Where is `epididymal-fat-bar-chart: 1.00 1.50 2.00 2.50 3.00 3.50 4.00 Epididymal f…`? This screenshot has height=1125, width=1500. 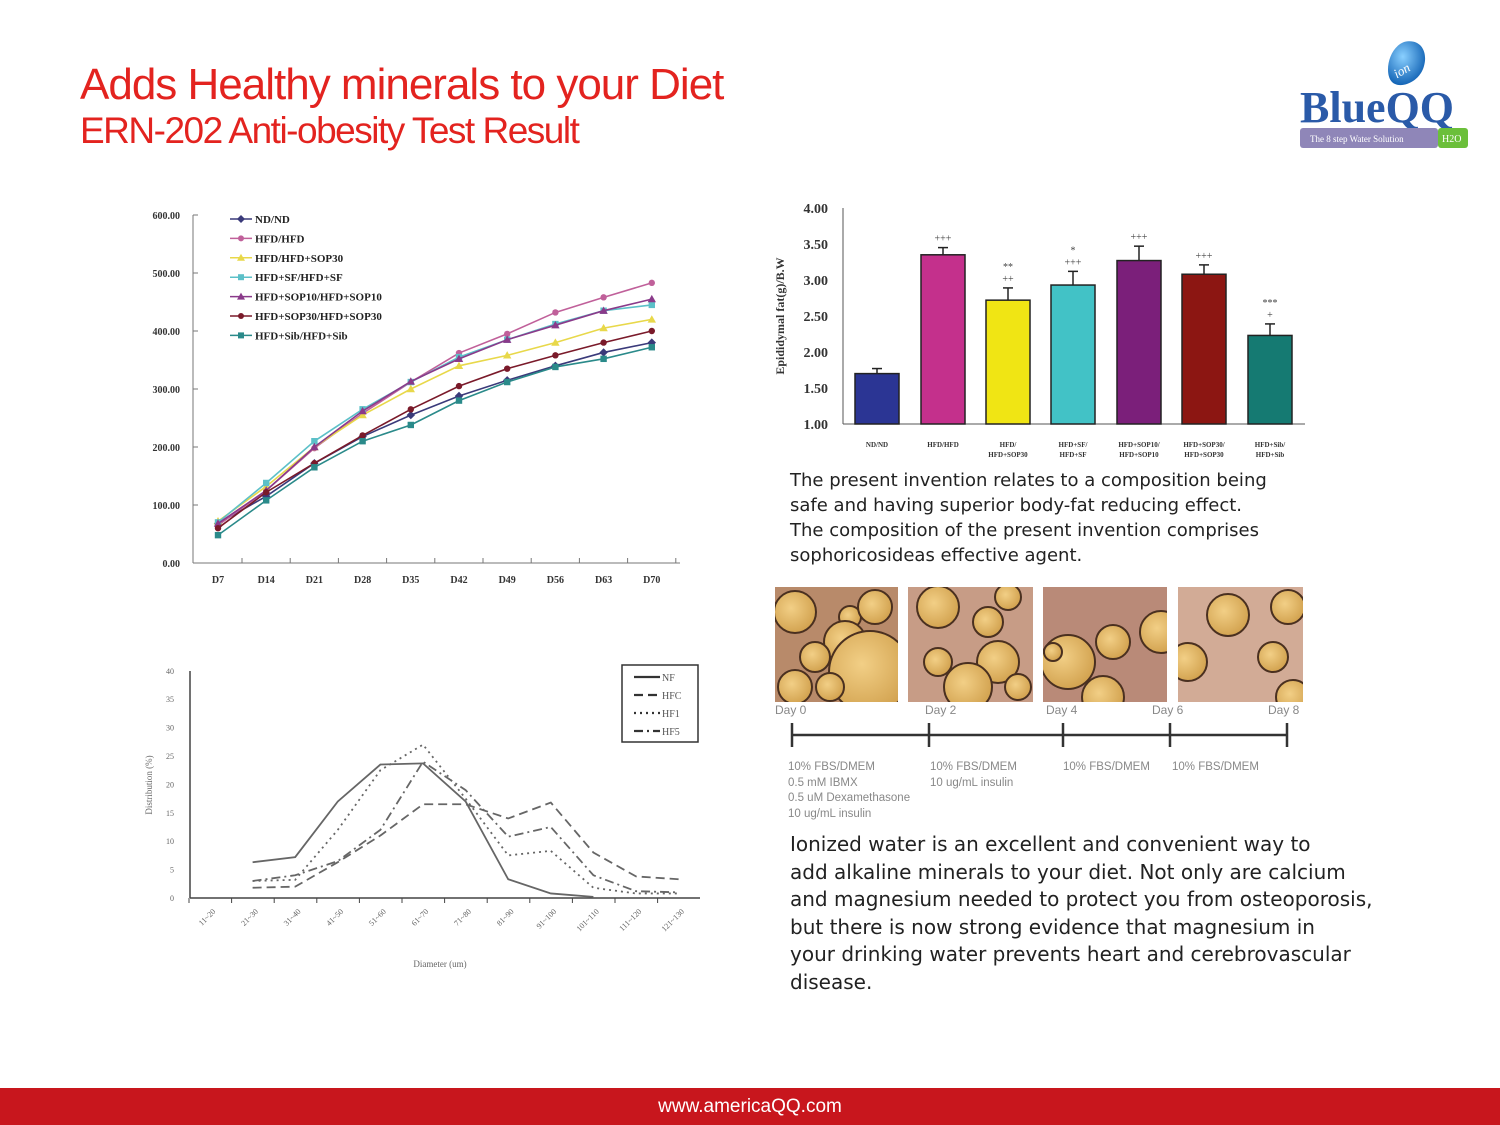 epididymal-fat-bar-chart: 1.00 1.50 2.00 2.50 3.00 3.50 4.00 Epididymal f… is located at coordinates (1039, 330).